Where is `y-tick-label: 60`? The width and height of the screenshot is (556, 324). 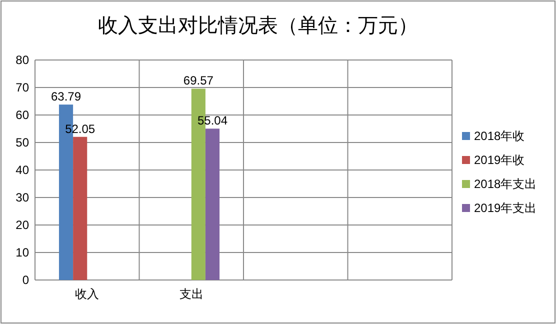
y-tick-label: 60 is located at coordinates (23, 115).